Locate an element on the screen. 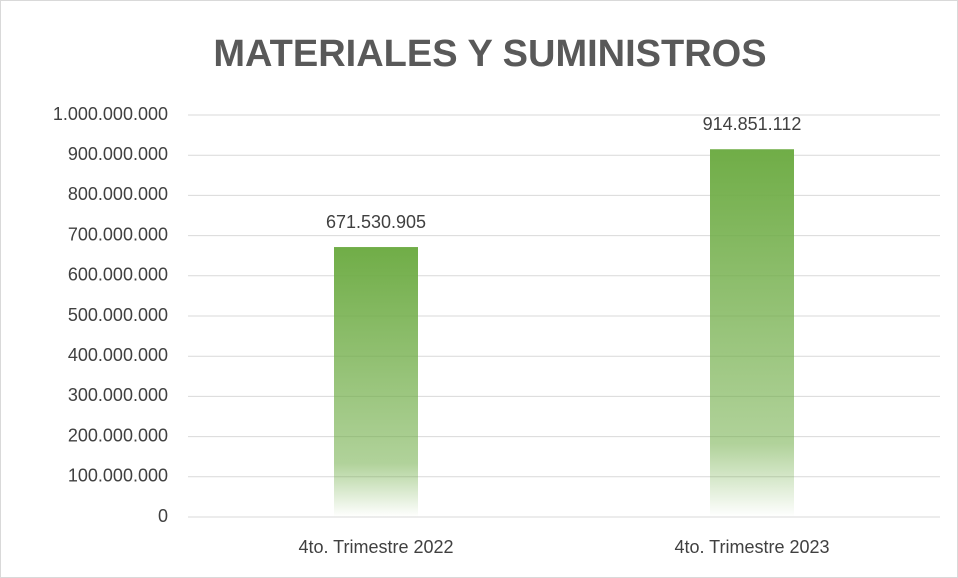 This screenshot has width=958, height=578. y-tick-label: 800.000.000 is located at coordinates (118, 194).